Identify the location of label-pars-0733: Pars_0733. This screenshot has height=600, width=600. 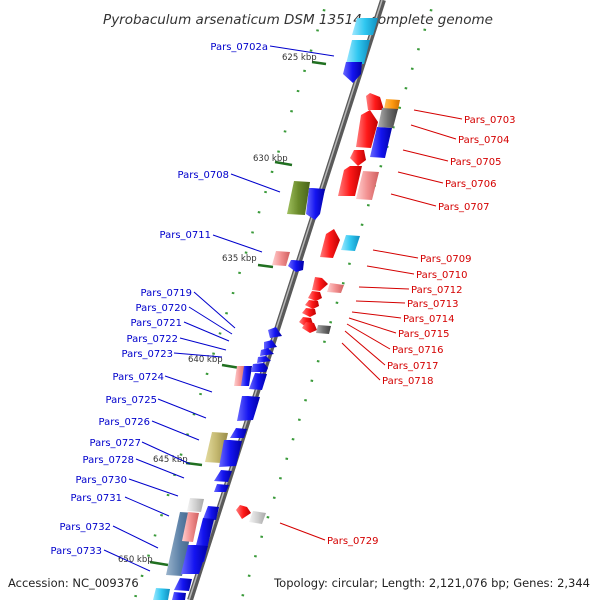
(76, 551).